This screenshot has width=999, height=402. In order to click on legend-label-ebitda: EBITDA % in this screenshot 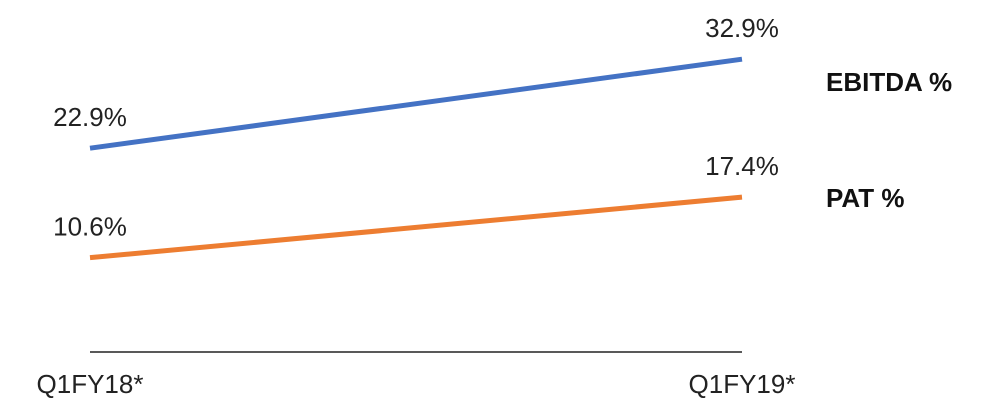, I will do `click(889, 82)`.